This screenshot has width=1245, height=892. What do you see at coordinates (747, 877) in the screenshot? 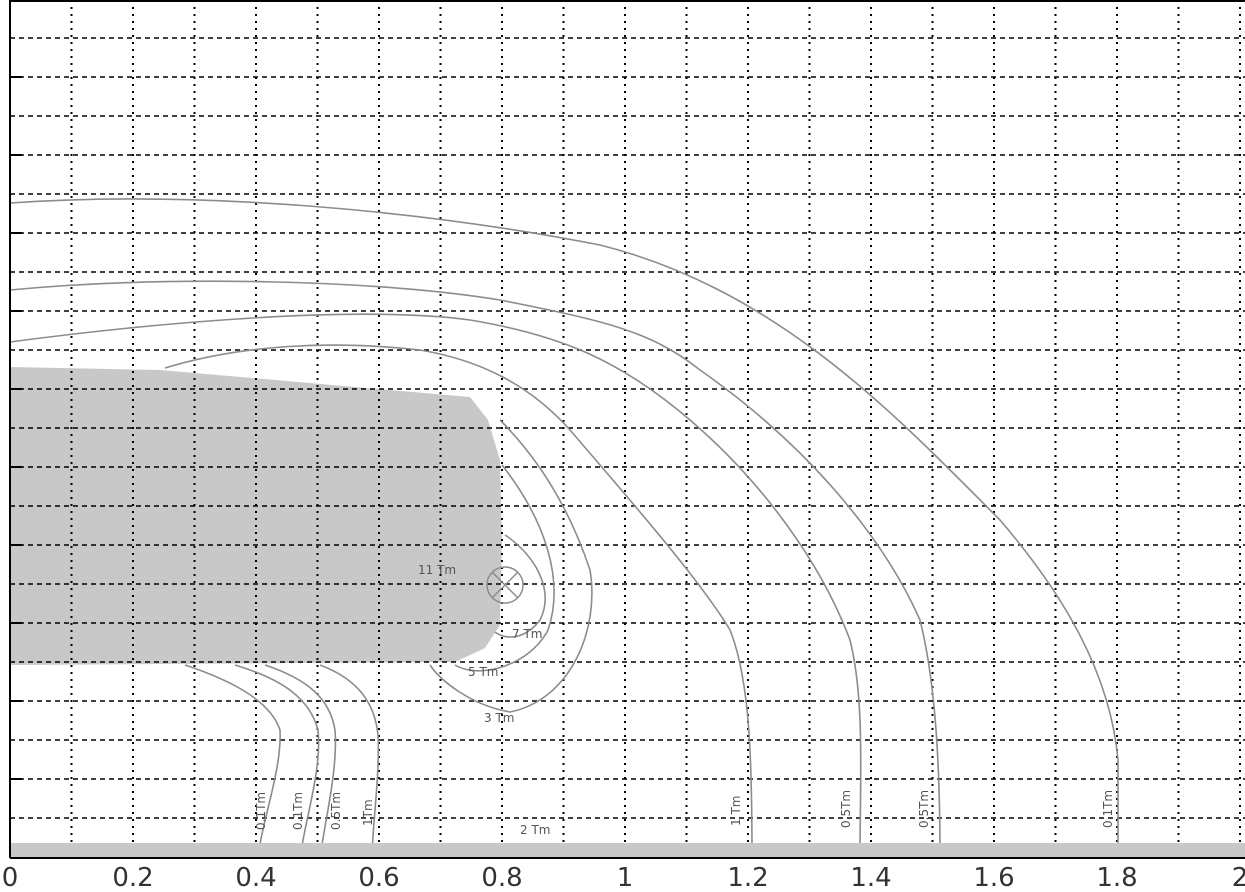
I see `x-tick-label: 1.2` at bounding box center [747, 877].